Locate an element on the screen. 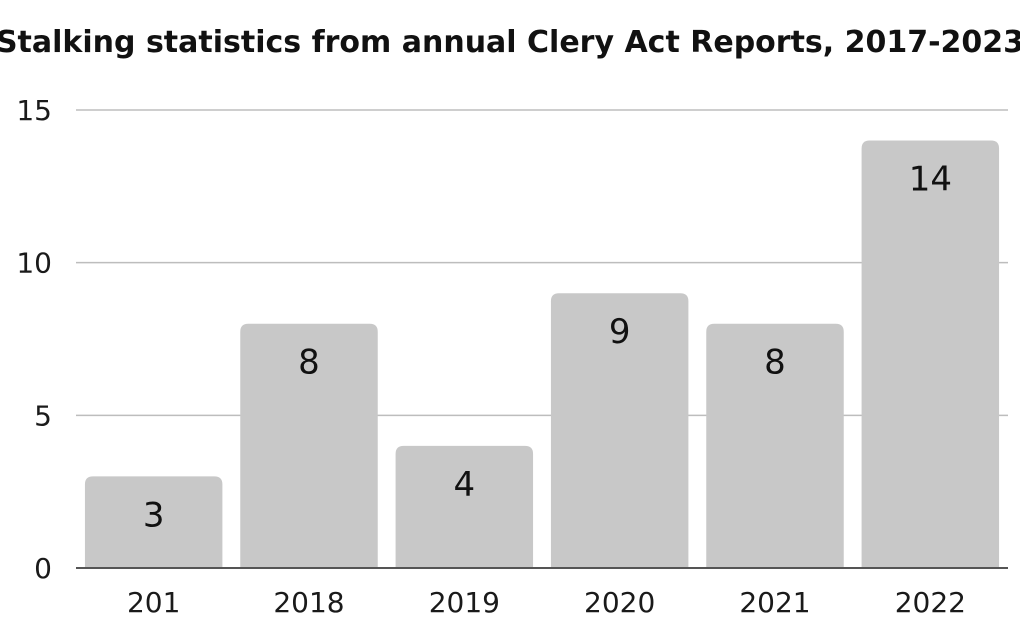 Image resolution: width=1020 pixels, height=629 pixels. x-tick-label: 201 is located at coordinates (153, 602).